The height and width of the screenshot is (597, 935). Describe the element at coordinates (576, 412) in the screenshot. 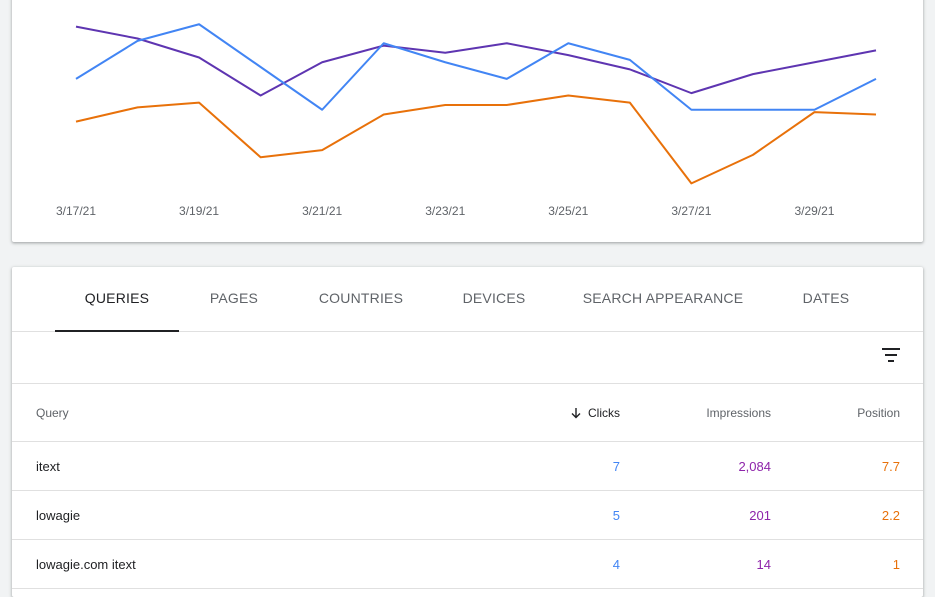

I see `arrow-downward-icon` at that location.